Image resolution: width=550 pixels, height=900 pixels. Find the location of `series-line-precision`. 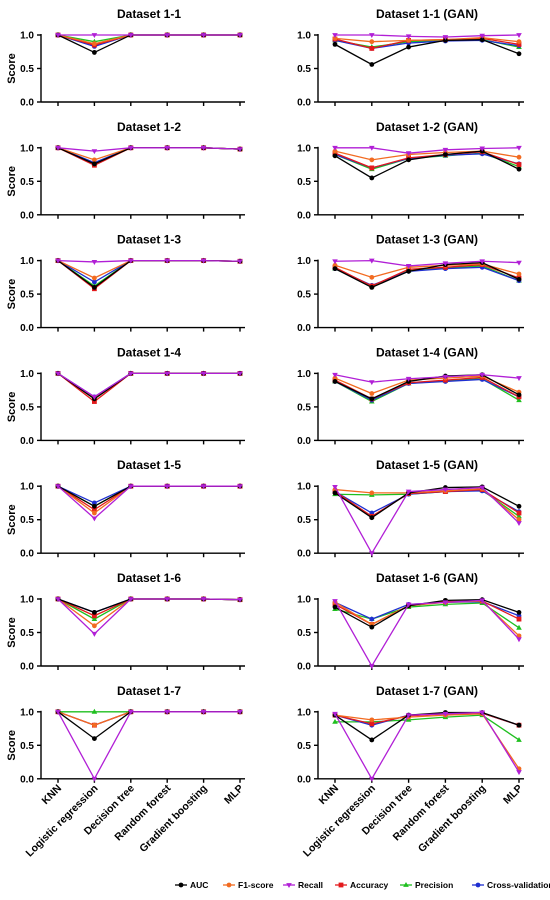

series-line-precision is located at coordinates (427, 503).